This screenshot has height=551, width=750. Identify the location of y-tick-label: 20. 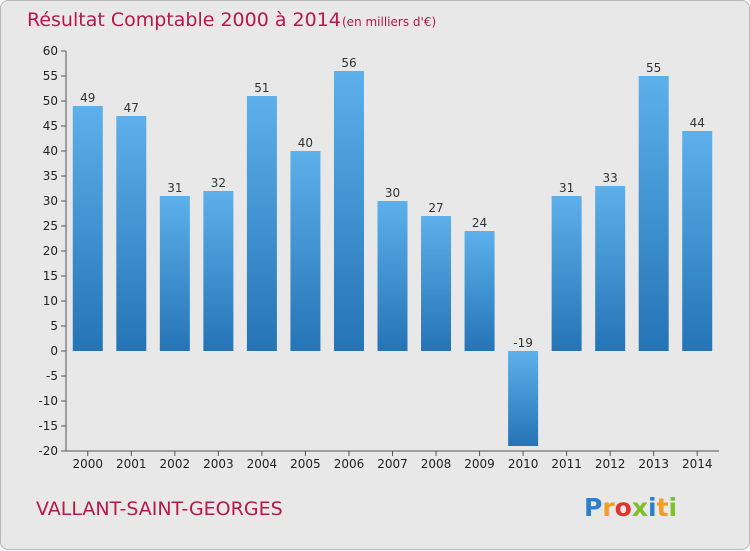
(50, 251).